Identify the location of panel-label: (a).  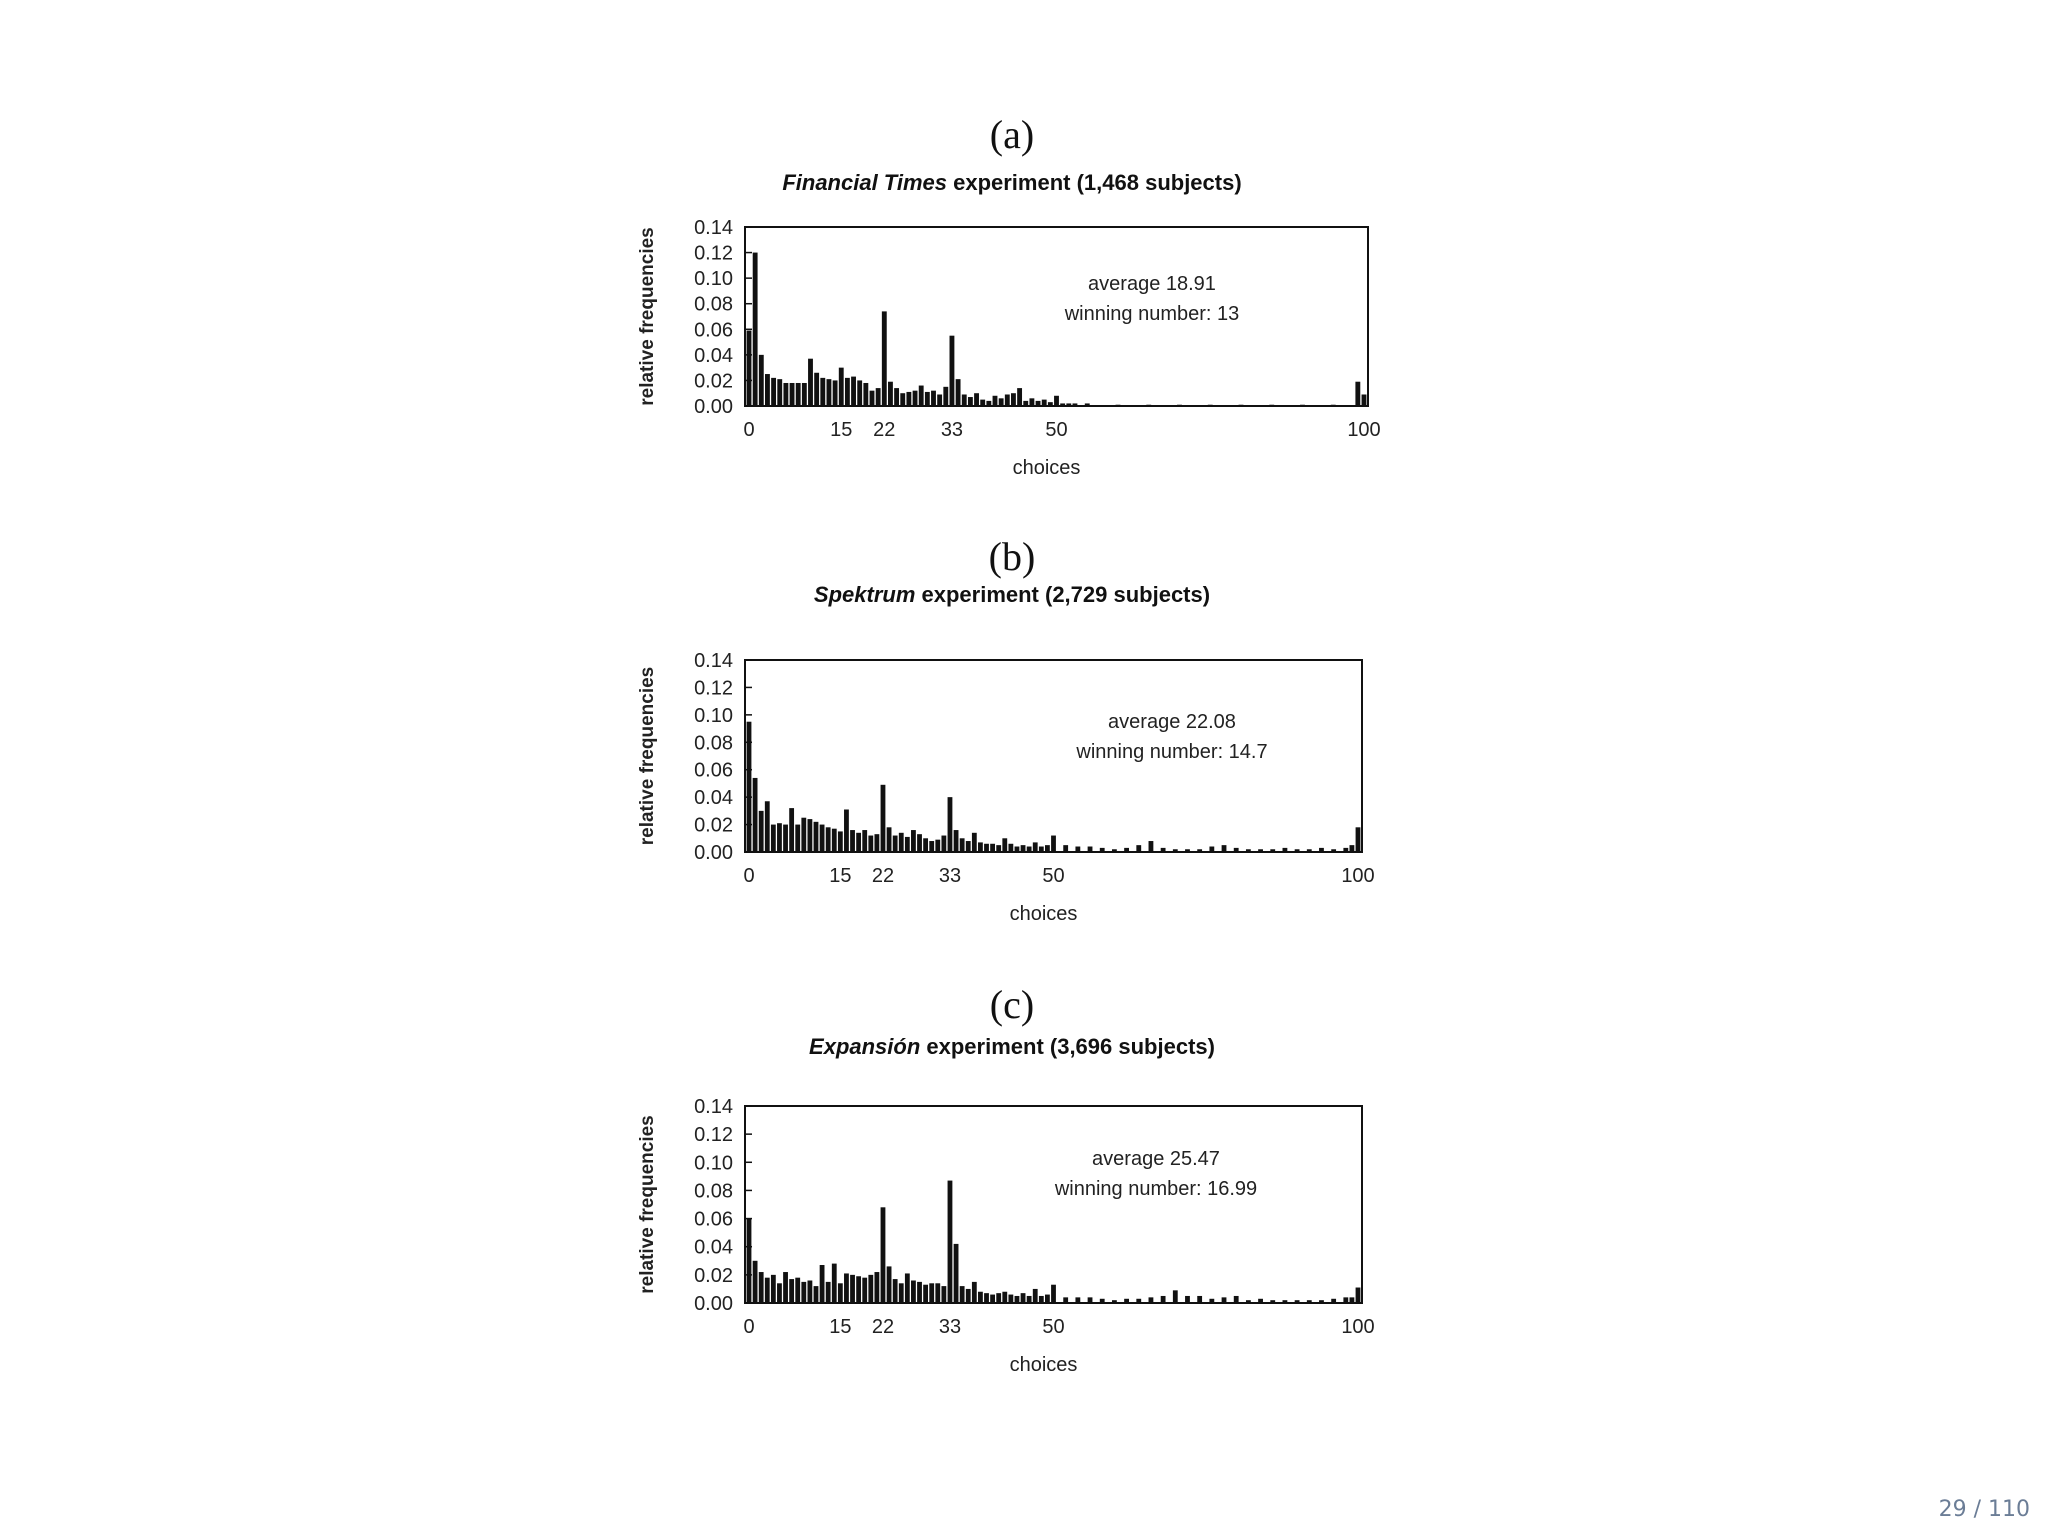
(1012, 134).